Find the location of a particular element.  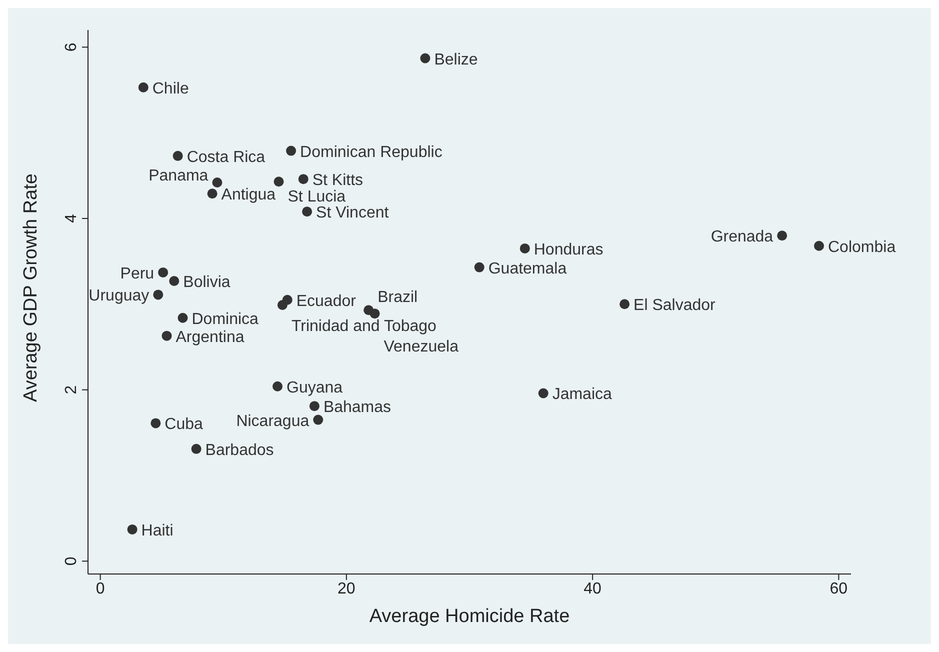

annotation: Peru is located at coordinates (137, 273).